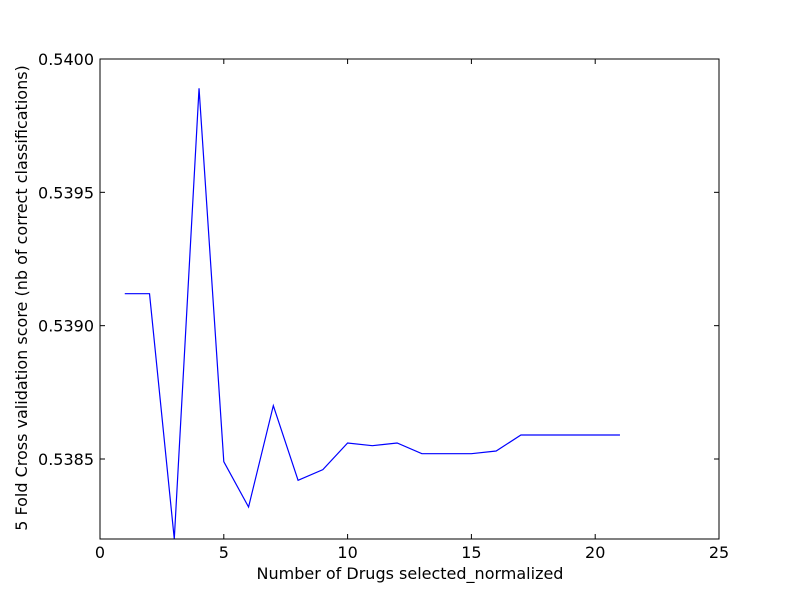 The image size is (800, 600). What do you see at coordinates (471, 552) in the screenshot?
I see `x-tick-label: 15` at bounding box center [471, 552].